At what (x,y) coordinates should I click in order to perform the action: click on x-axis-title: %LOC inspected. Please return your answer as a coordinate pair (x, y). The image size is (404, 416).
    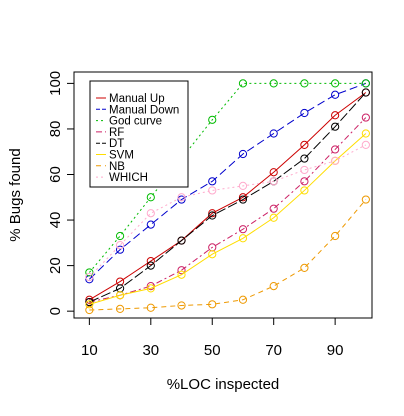
    Looking at the image, I should click on (223, 384).